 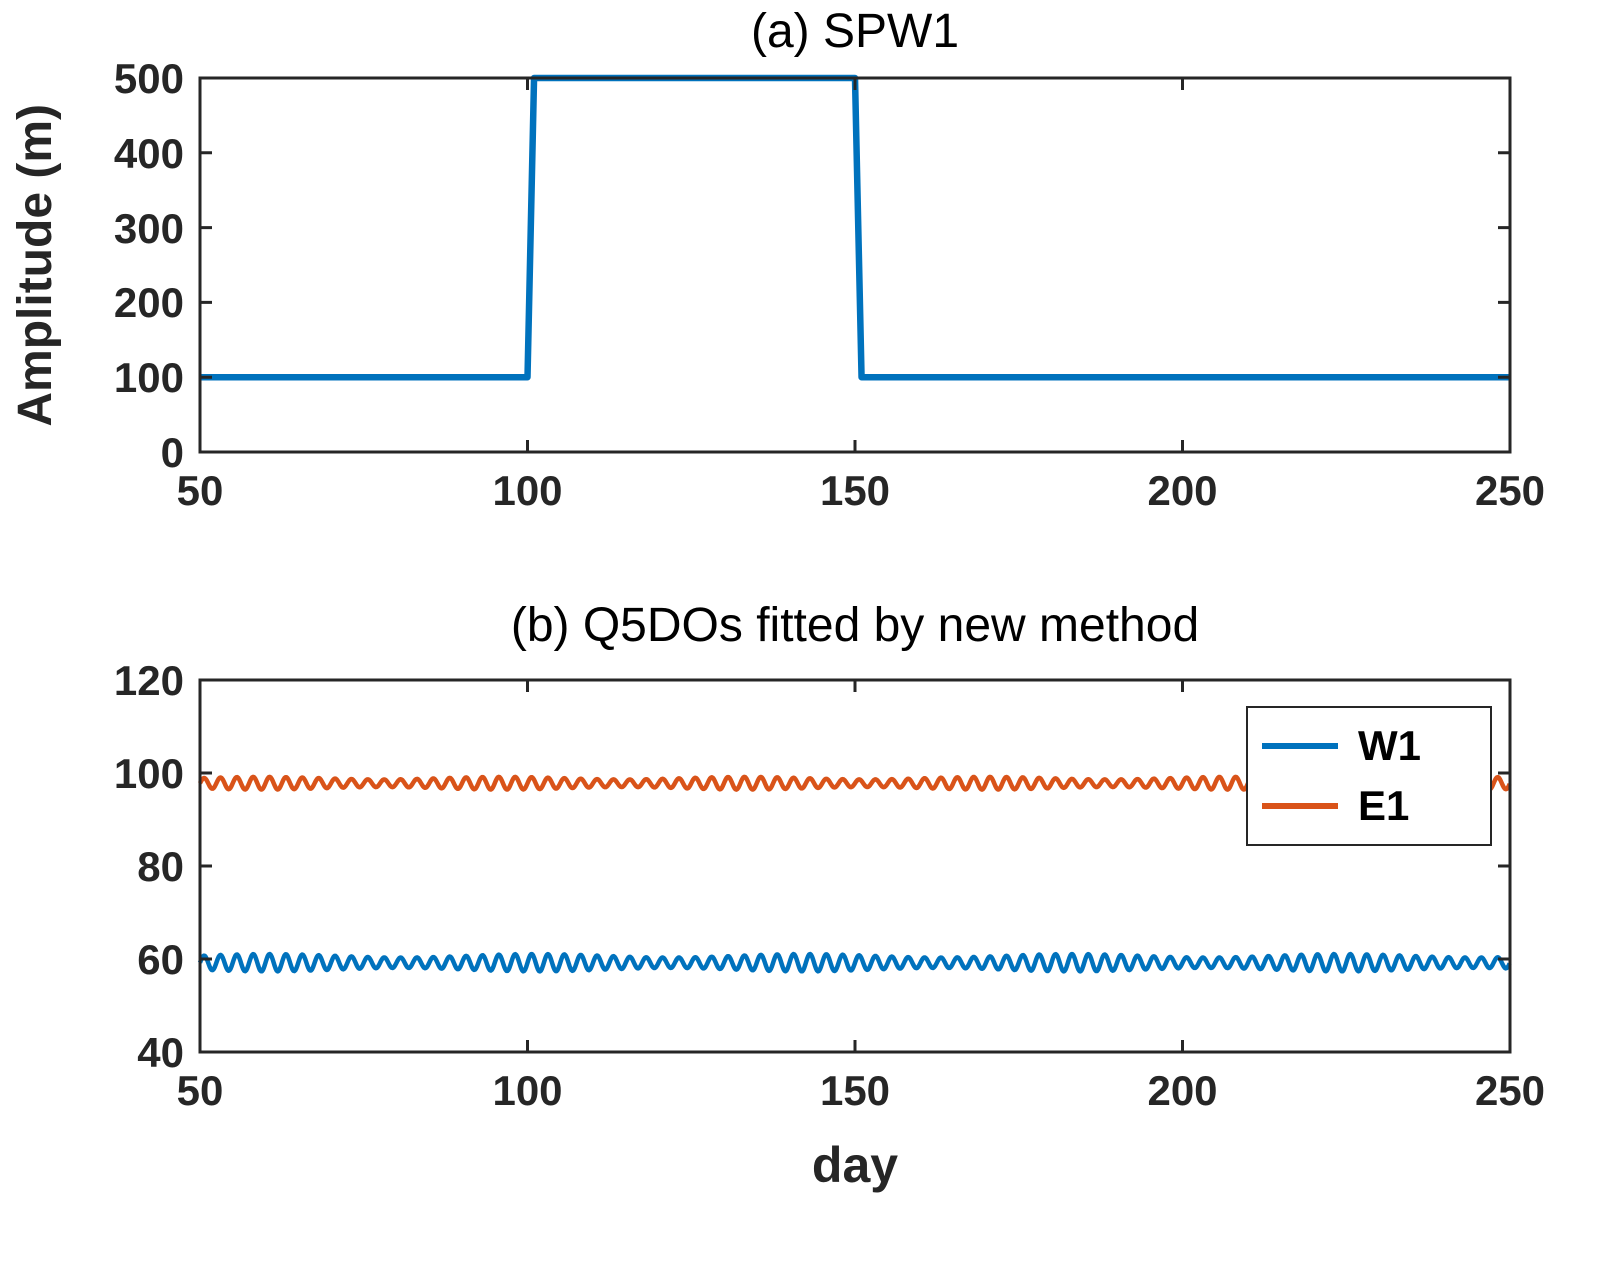 I want to click on chart-b-y-tick-label: 60, so click(x=160, y=959).